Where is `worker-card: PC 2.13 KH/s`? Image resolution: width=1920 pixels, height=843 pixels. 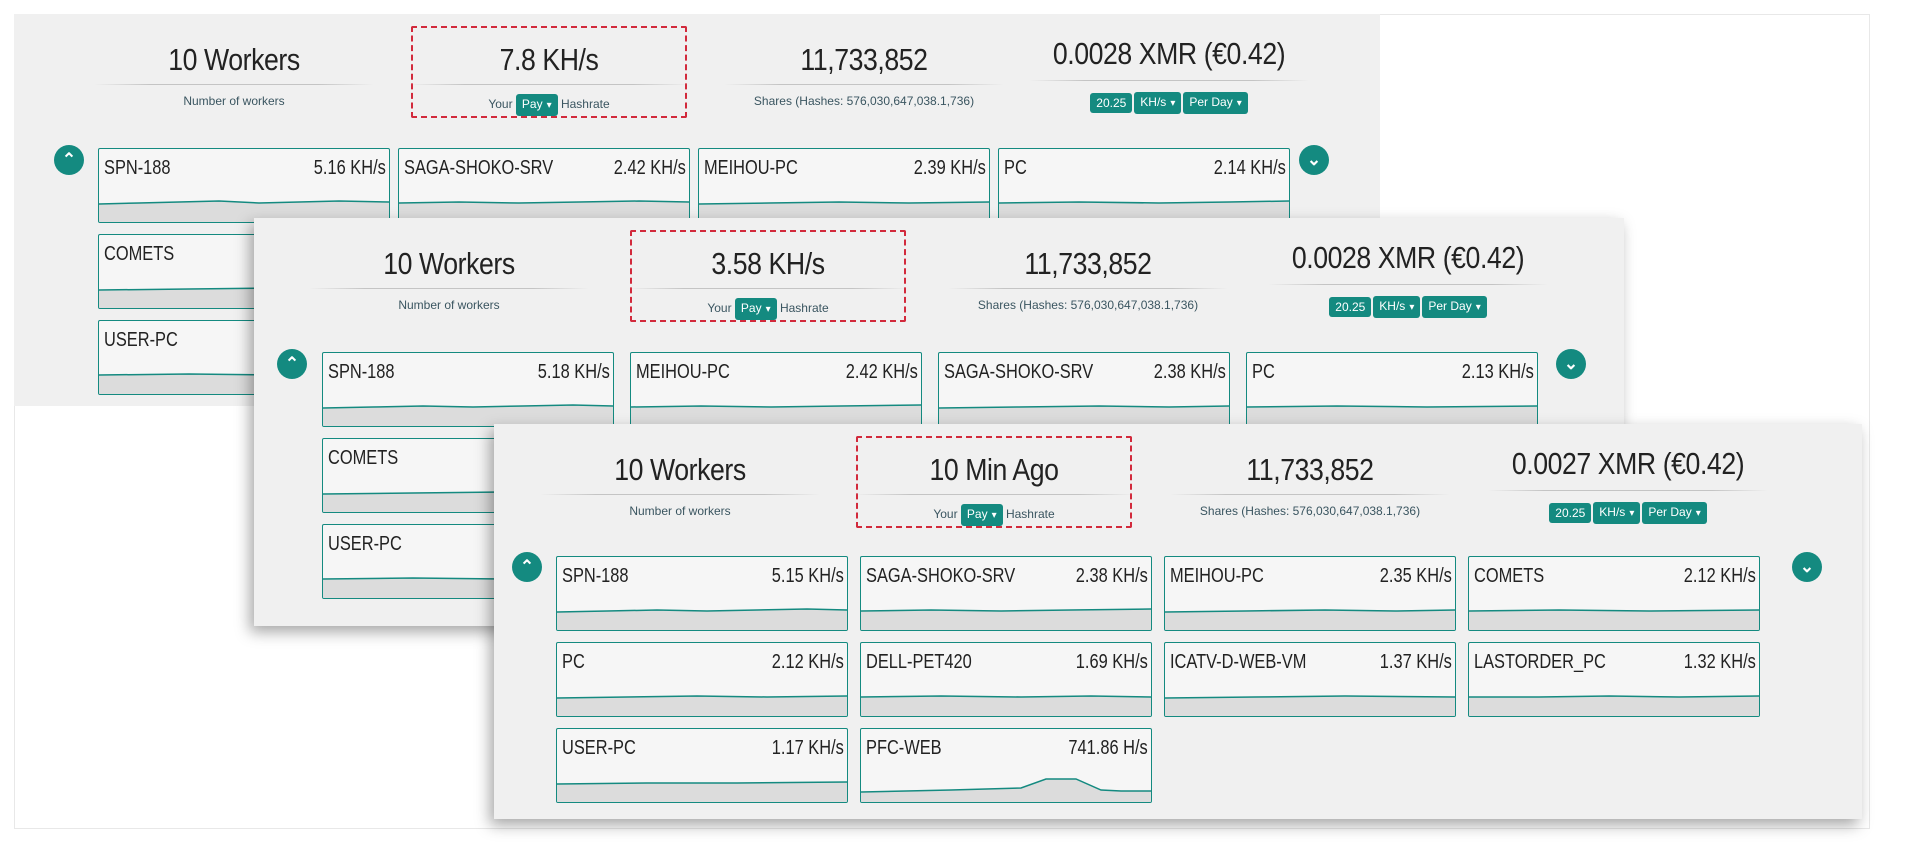
worker-card: PC 2.13 KH/s is located at coordinates (1392, 389).